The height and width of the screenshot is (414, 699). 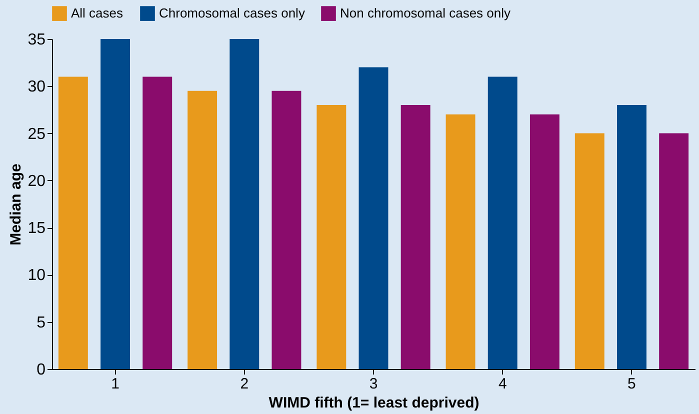 What do you see at coordinates (426, 13) in the screenshot?
I see `legend-label: Non chromosomal cases only` at bounding box center [426, 13].